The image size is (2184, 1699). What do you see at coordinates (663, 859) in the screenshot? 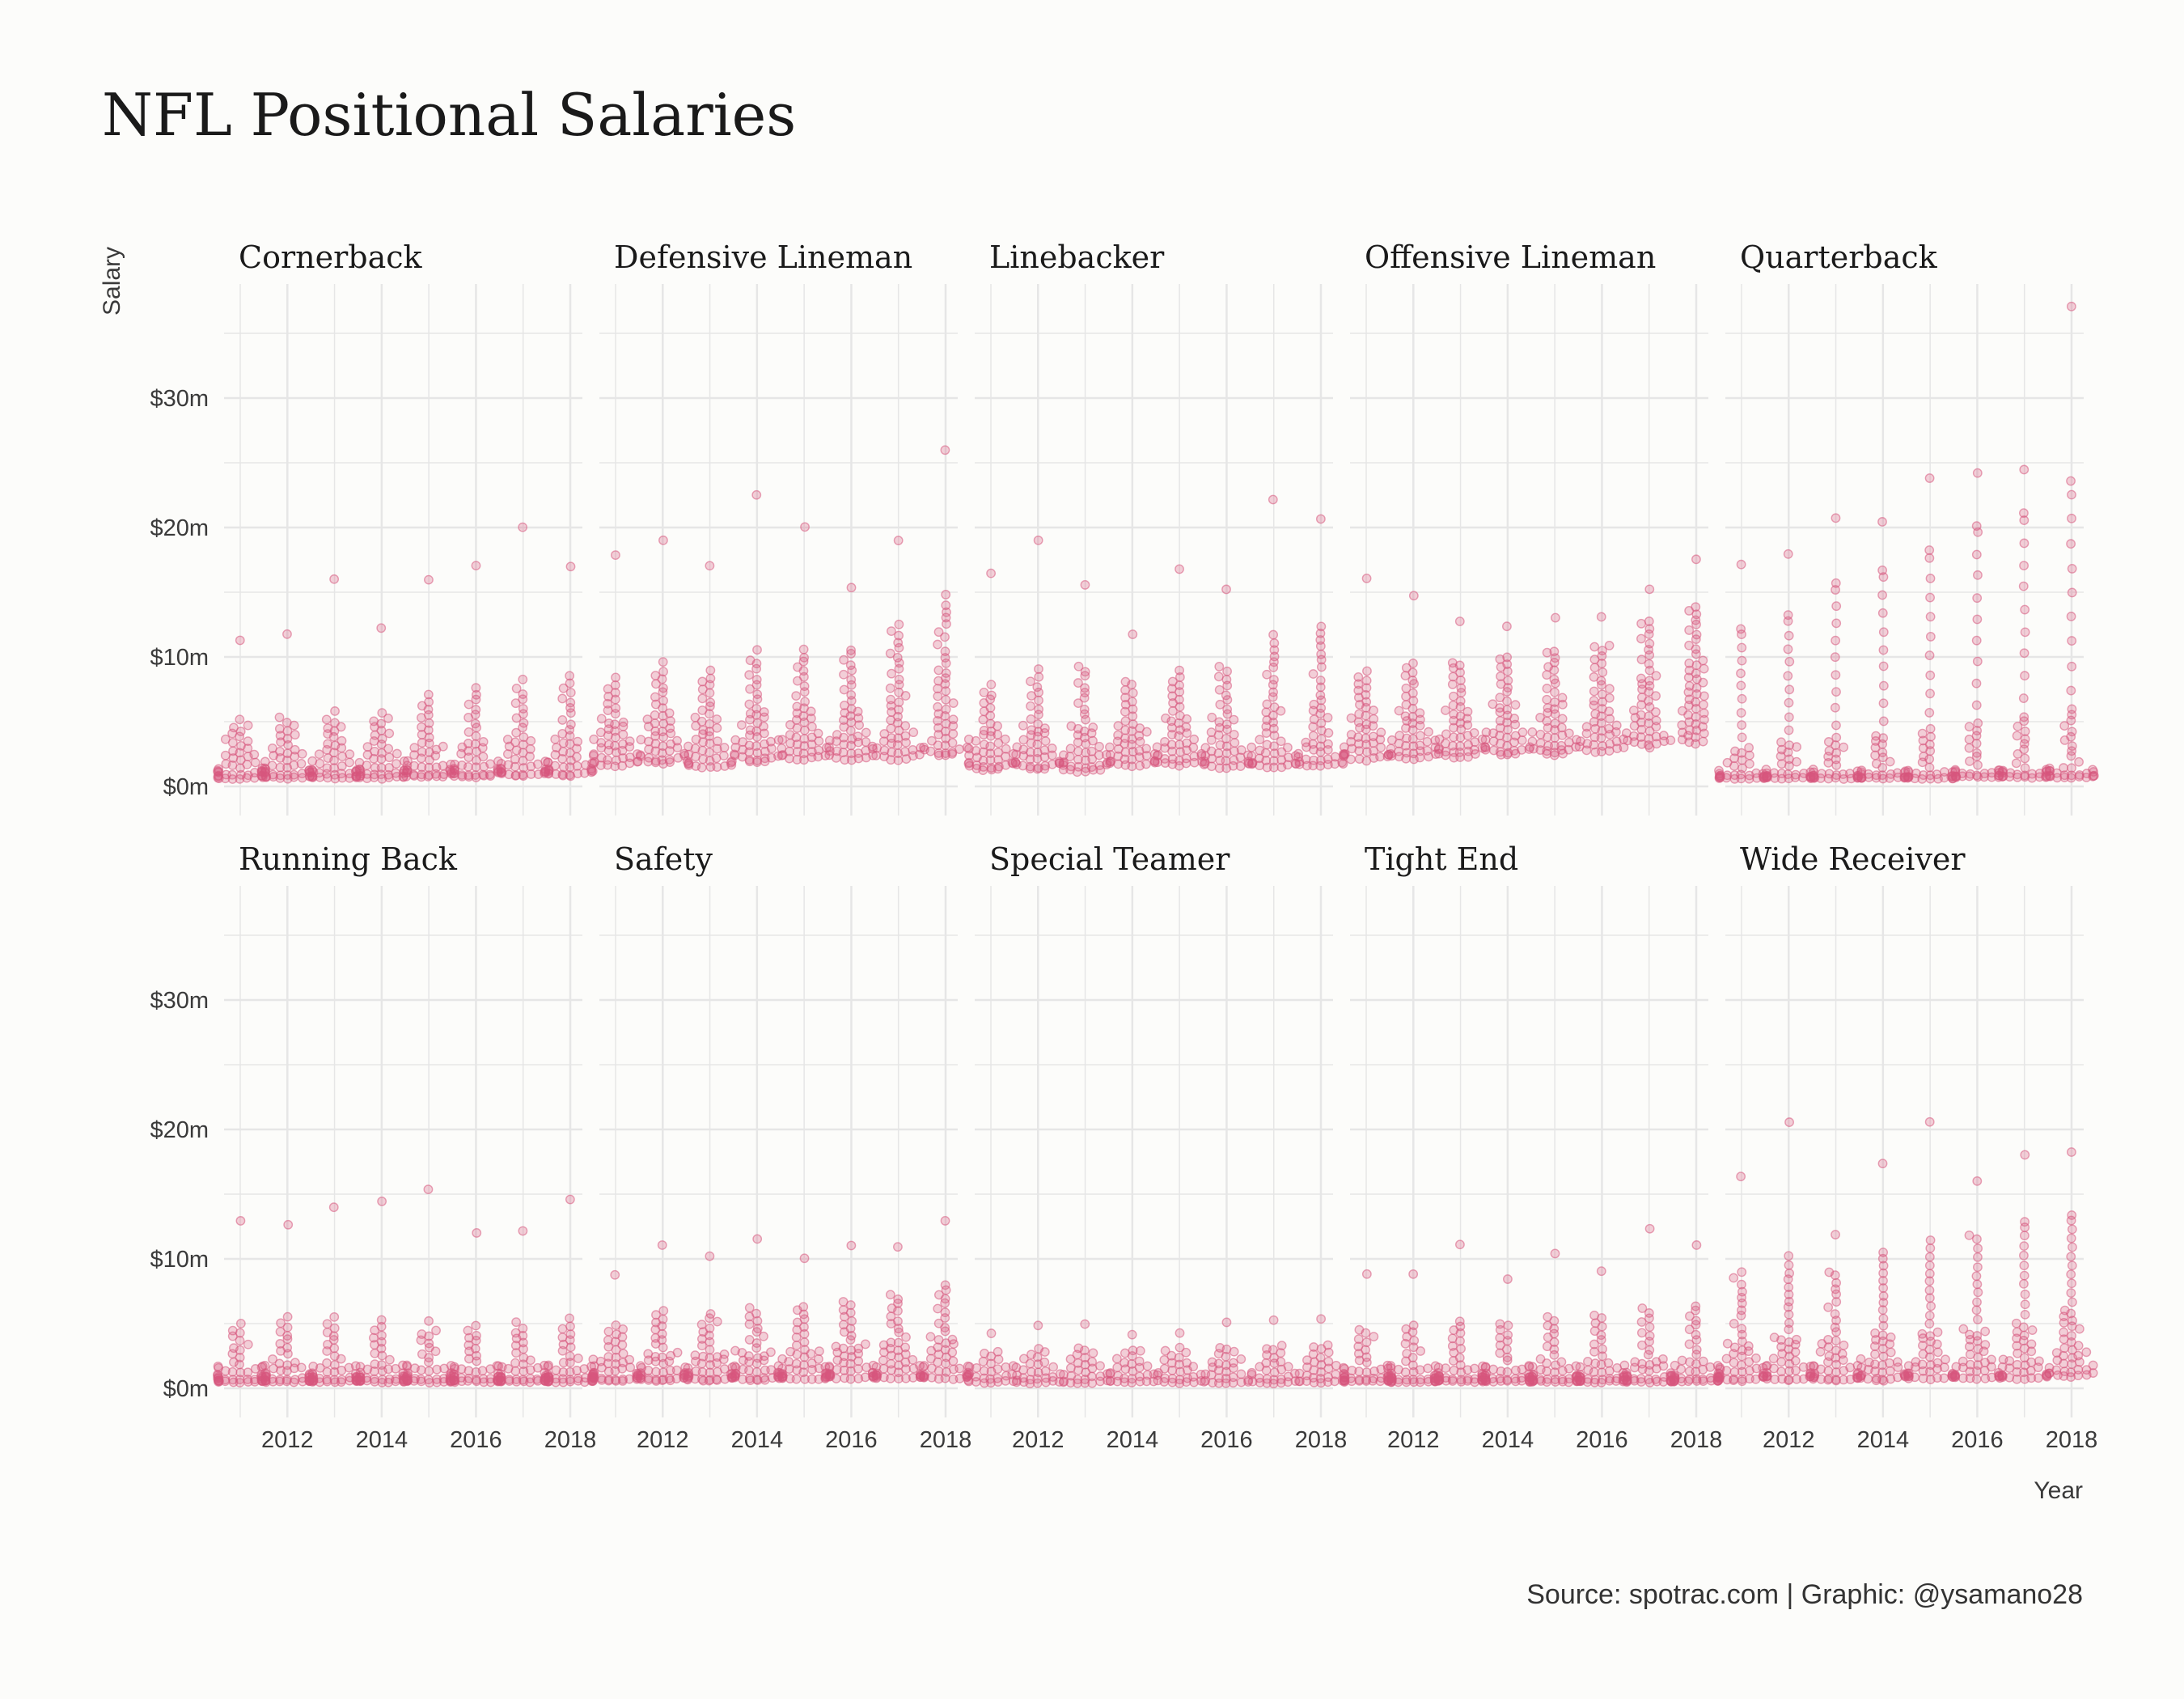
I see `facet-label: Safety` at bounding box center [663, 859].